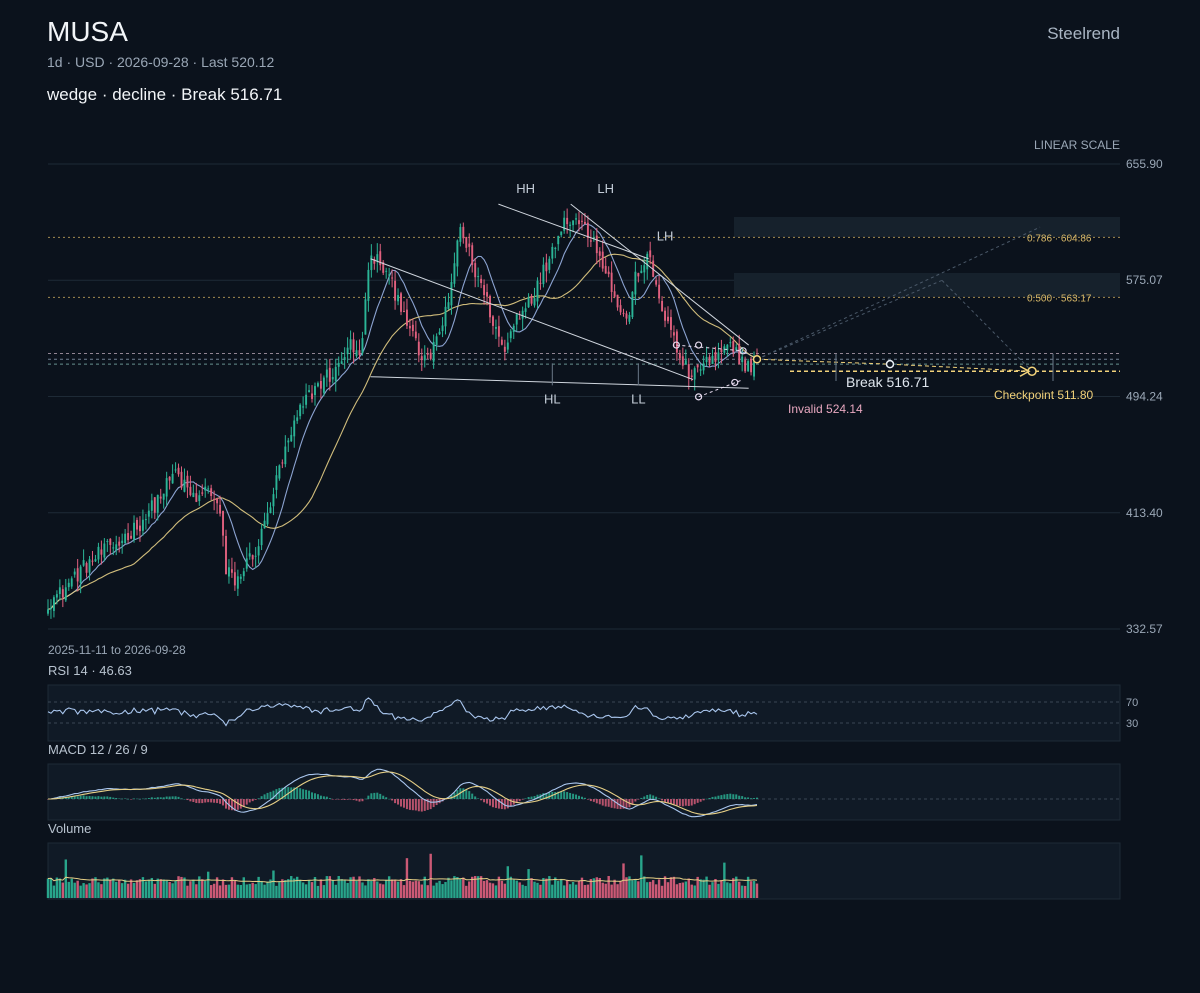  I want to click on rsi-panel-bg, so click(584, 713).